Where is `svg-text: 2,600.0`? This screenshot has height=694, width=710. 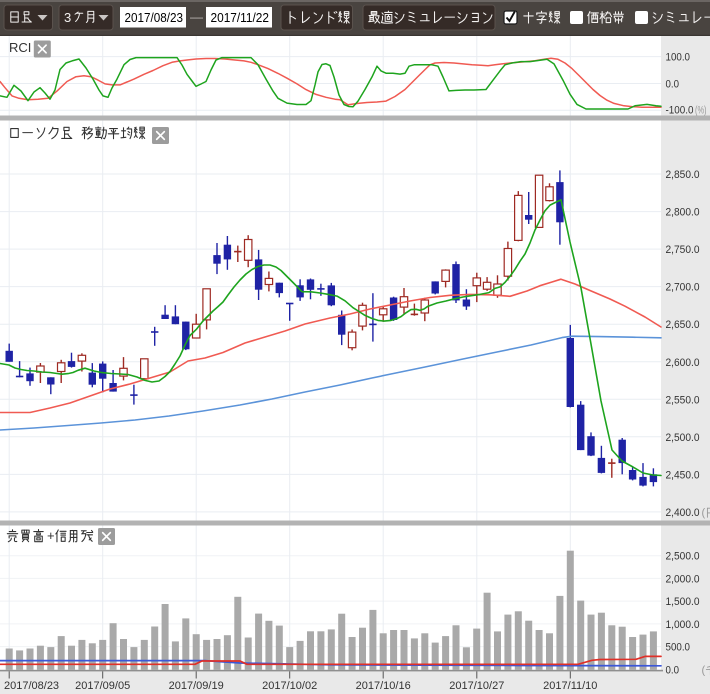
svg-text: 2,600.0 is located at coordinates (683, 363).